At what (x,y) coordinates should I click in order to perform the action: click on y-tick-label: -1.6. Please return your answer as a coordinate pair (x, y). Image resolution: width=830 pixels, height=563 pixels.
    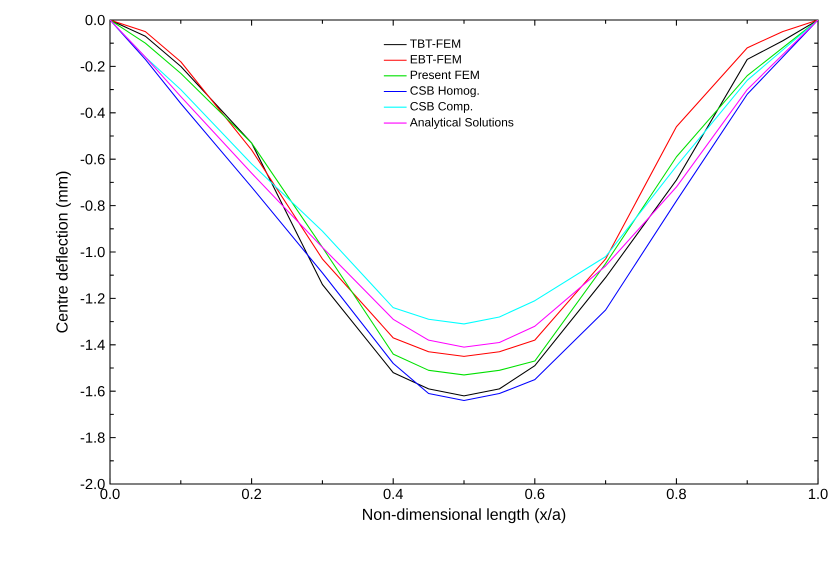
    Looking at the image, I should click on (92, 391).